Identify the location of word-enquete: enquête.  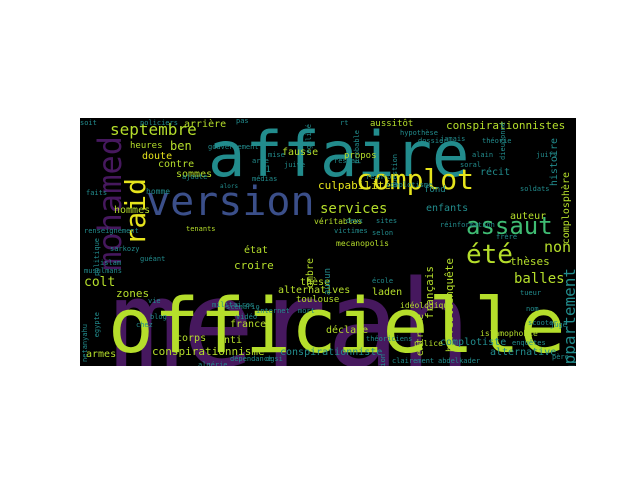
(449, 281).